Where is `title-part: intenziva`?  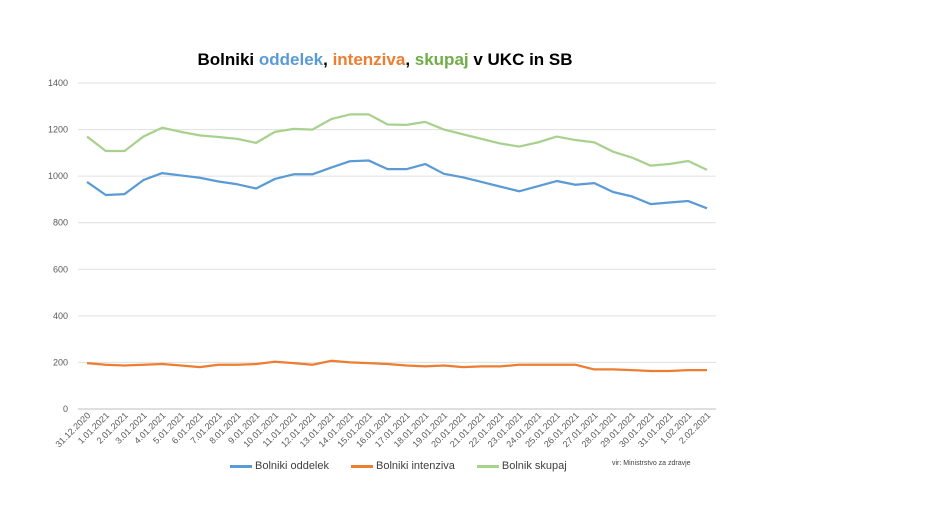 title-part: intenziva is located at coordinates (369, 59).